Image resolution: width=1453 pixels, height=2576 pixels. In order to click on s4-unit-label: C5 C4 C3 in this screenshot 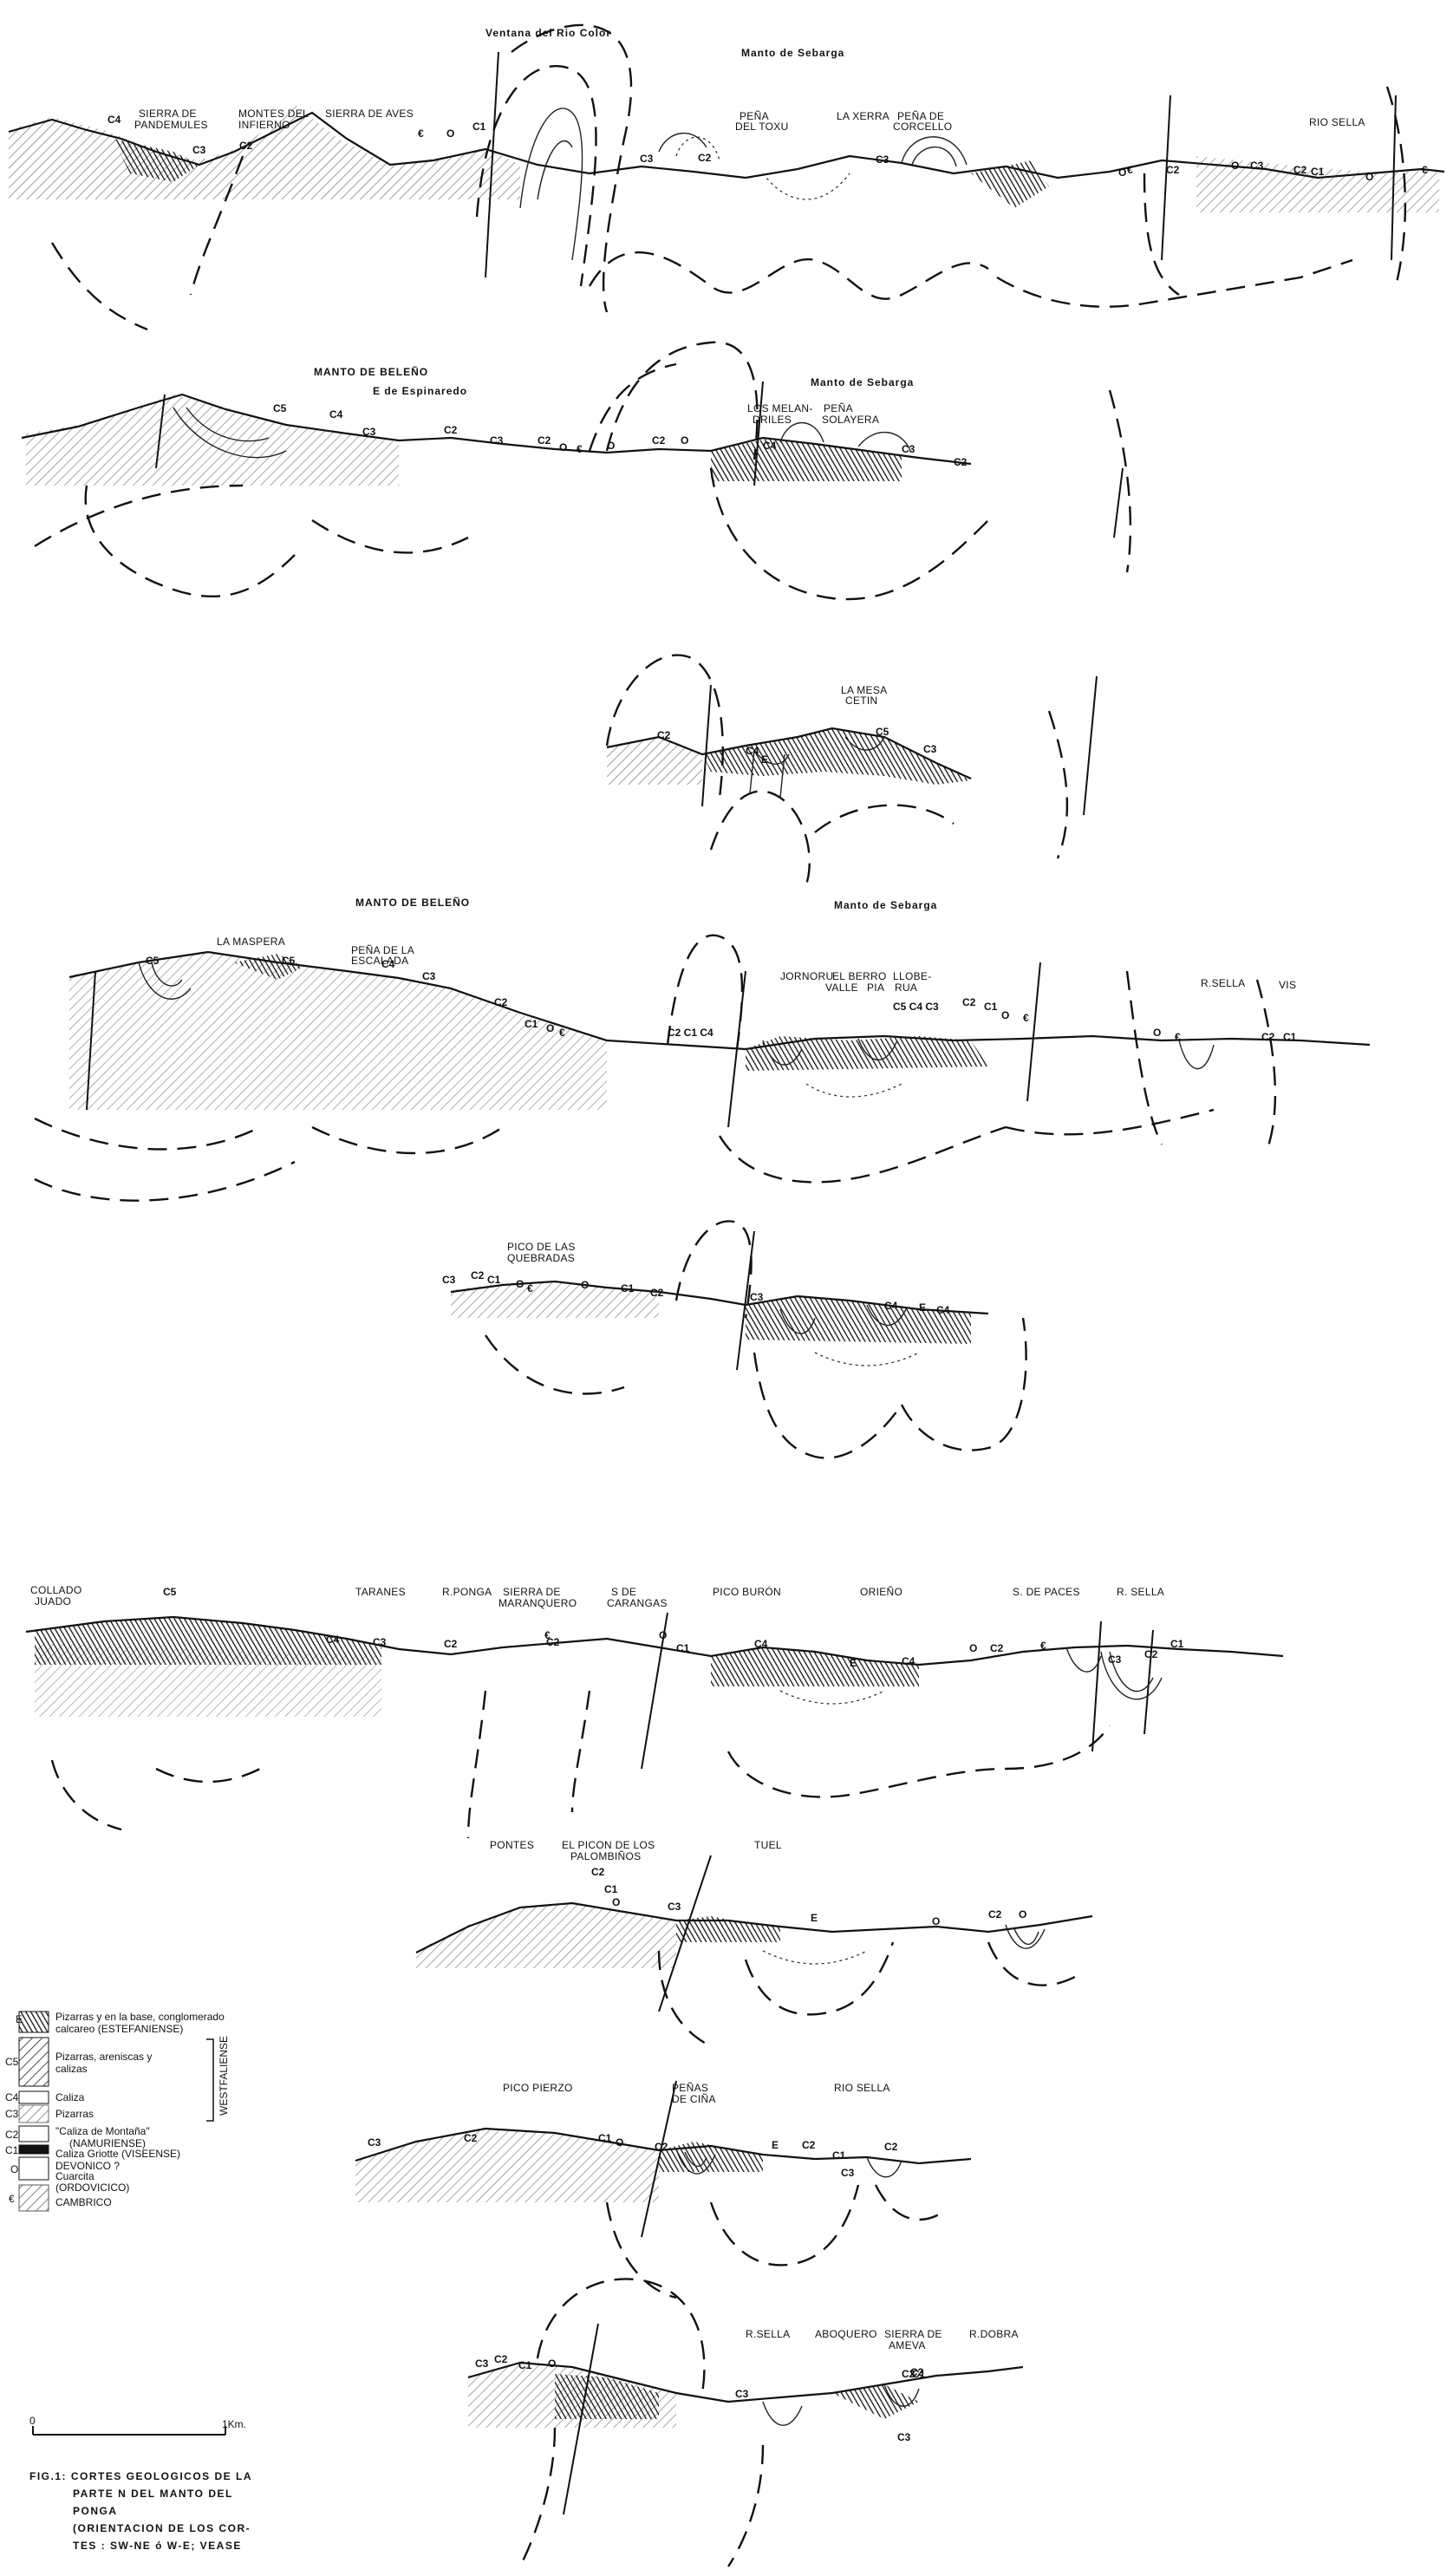, I will do `click(916, 1007)`.